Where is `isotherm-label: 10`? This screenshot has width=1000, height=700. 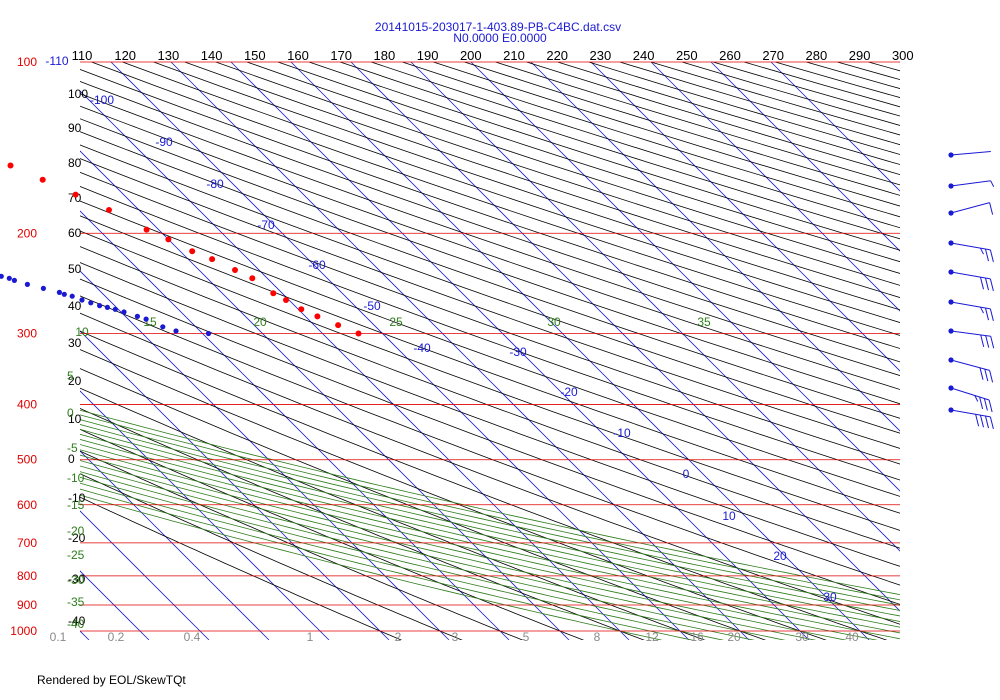
isotherm-label: 10 is located at coordinates (729, 516).